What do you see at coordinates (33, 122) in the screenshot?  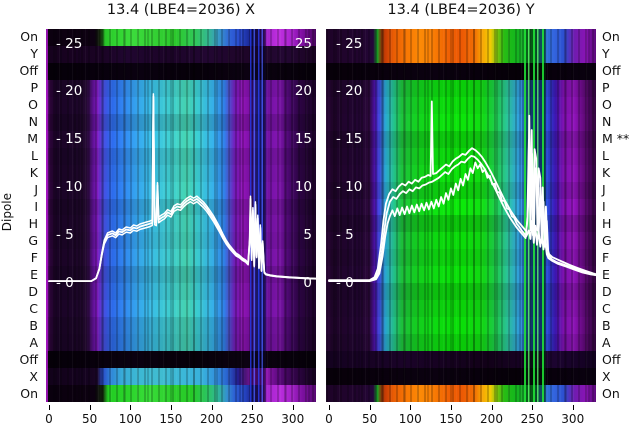 I see `row-label-left-n: N` at bounding box center [33, 122].